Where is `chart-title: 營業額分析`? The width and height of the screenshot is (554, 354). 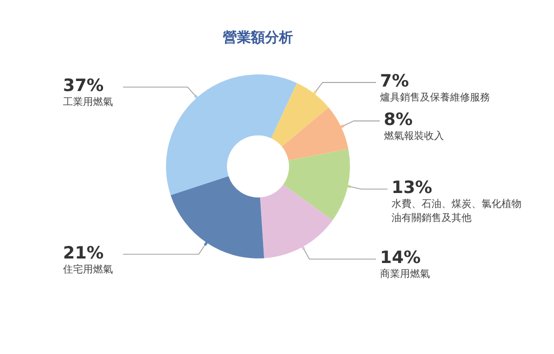 chart-title: 營業額分析 is located at coordinates (258, 37).